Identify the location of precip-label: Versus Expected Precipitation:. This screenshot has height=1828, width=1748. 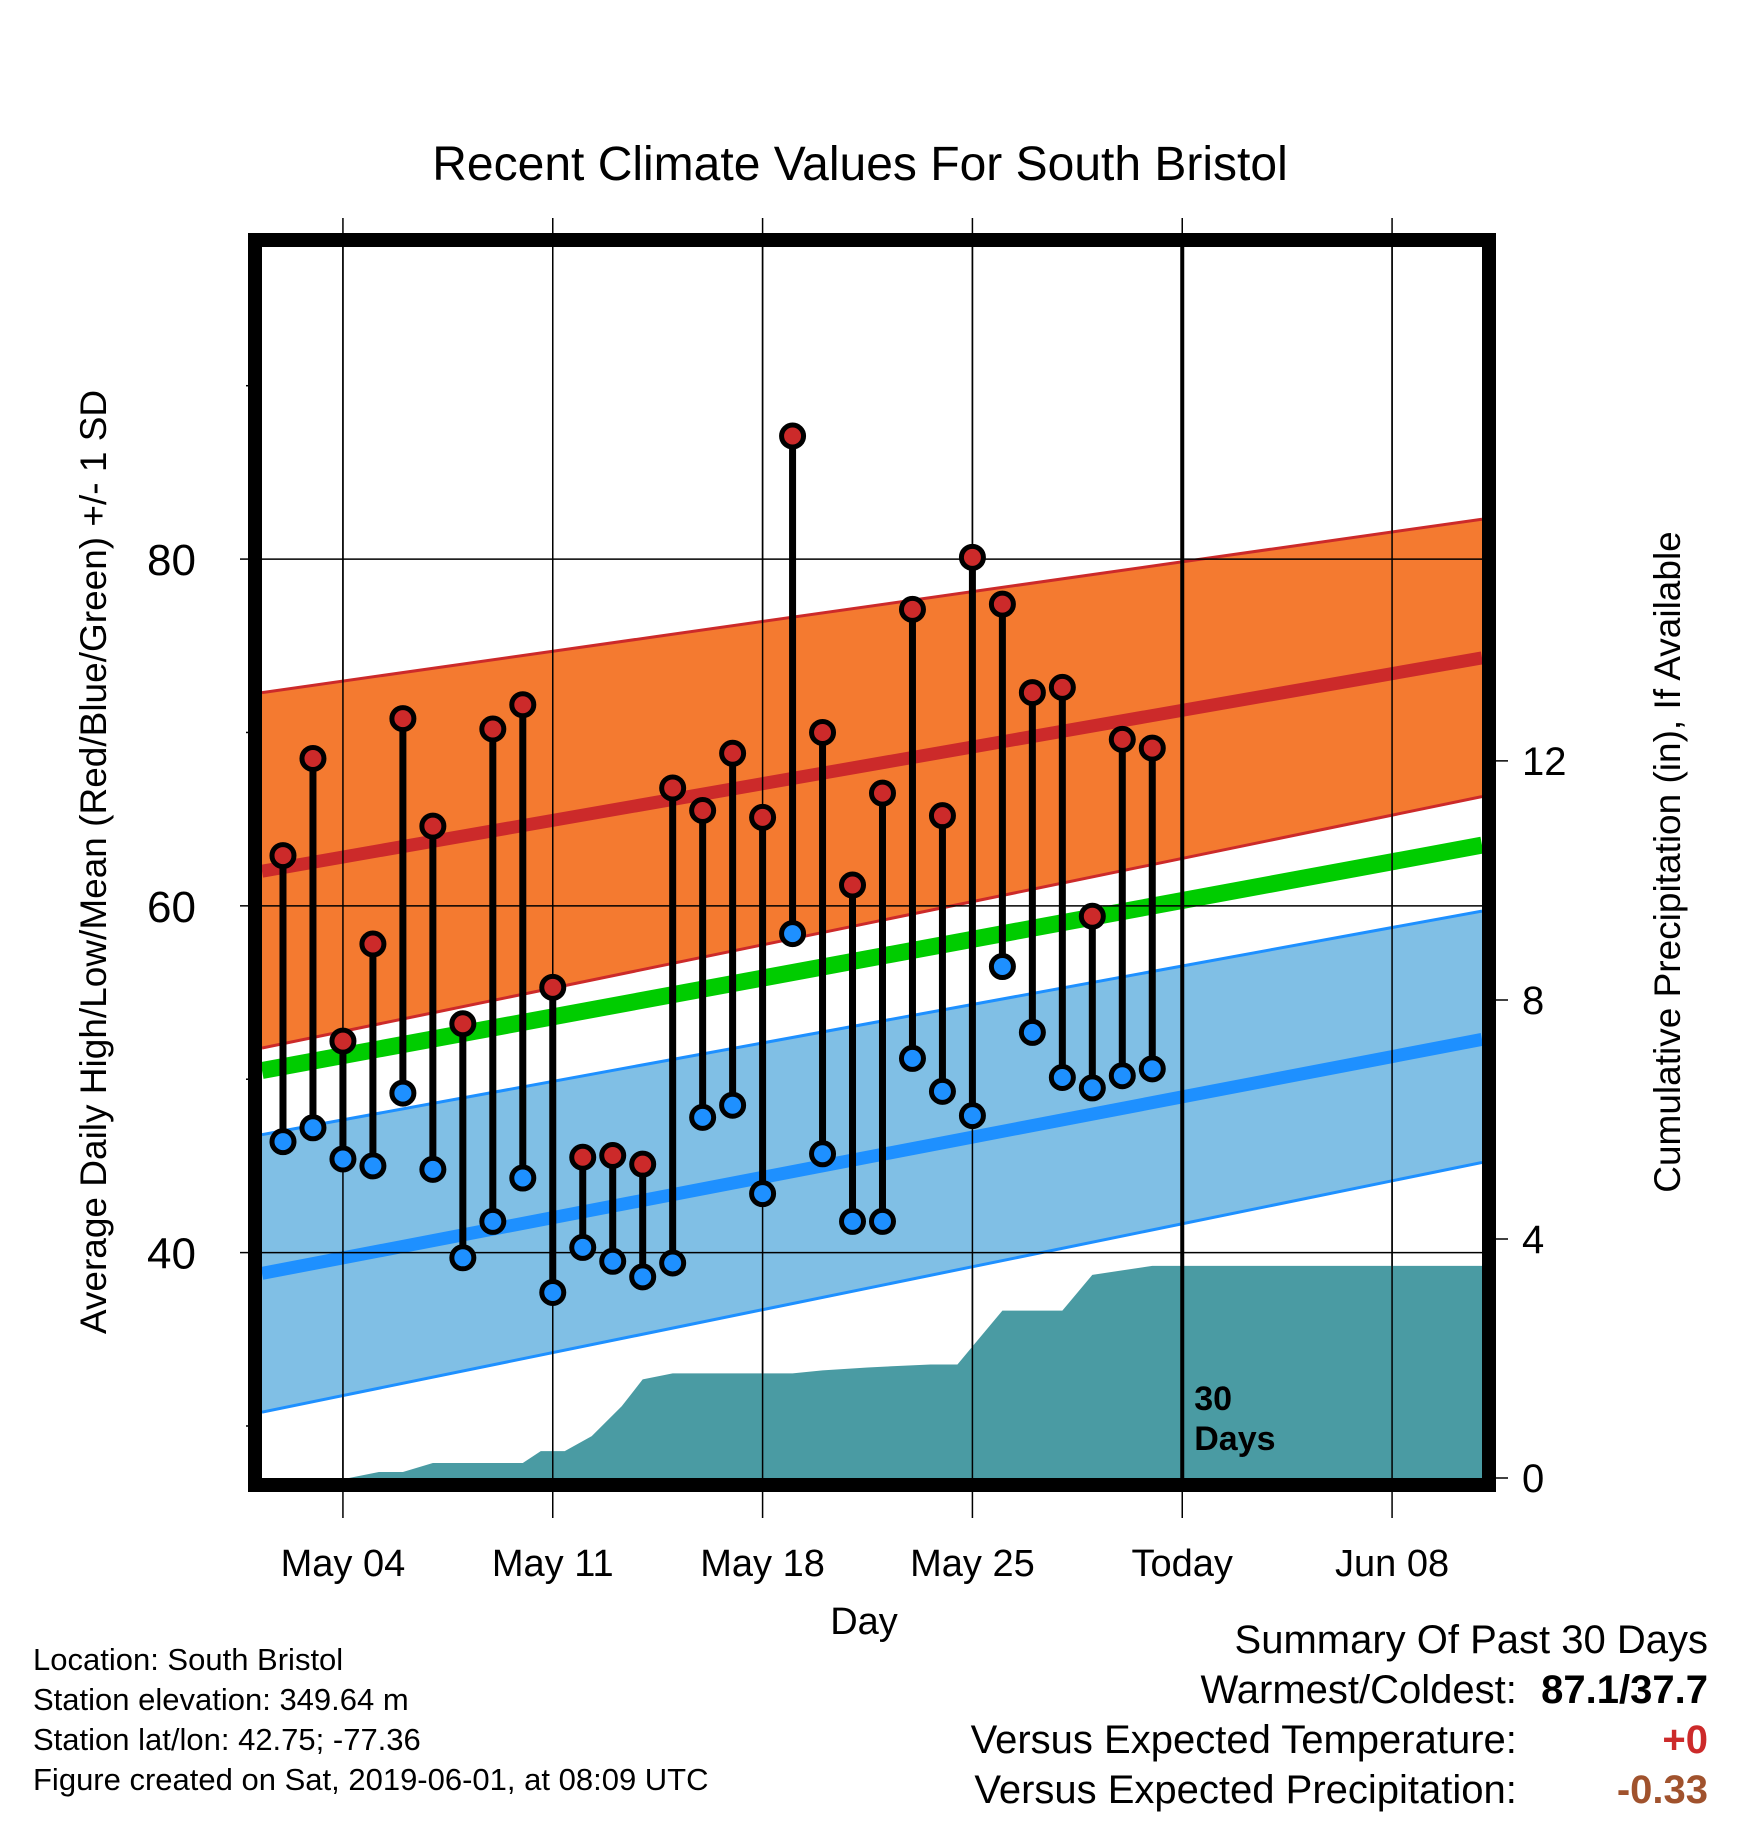
(1245, 1790).